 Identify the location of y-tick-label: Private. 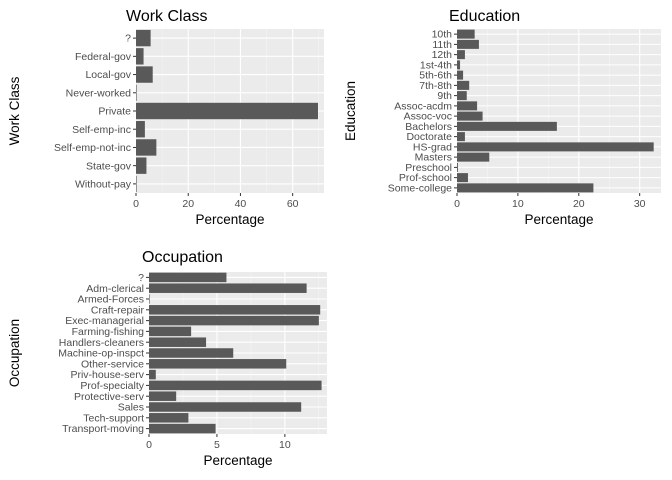
(114, 112).